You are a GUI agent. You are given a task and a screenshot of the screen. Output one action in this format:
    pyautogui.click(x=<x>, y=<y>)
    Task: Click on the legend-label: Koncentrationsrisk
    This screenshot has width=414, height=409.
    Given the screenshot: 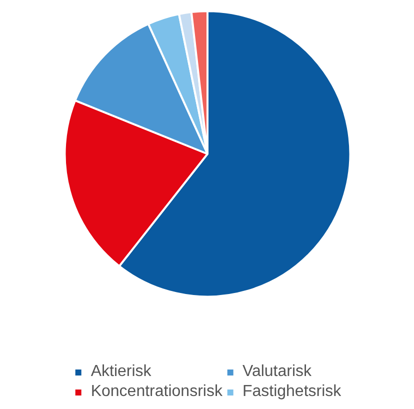 What is the action you would take?
    pyautogui.click(x=156, y=392)
    